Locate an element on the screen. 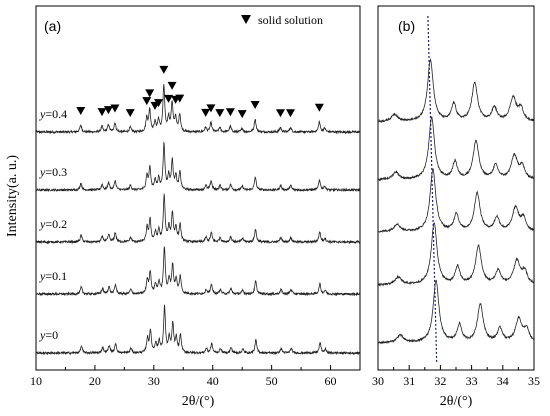 This screenshot has width=550, height=416. x-tick-label-a: 50 is located at coordinates (272, 381).